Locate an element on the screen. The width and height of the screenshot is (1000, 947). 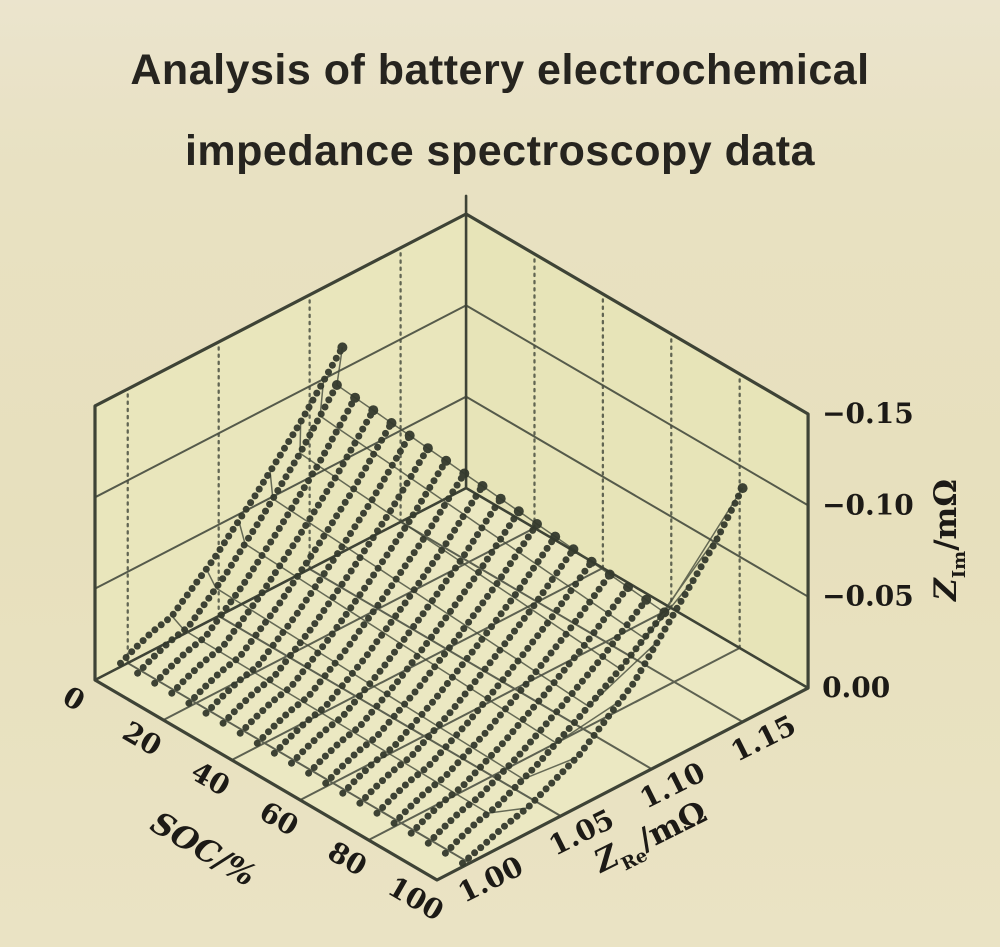
zim-tick-label: −0.10 is located at coordinates (868, 504).